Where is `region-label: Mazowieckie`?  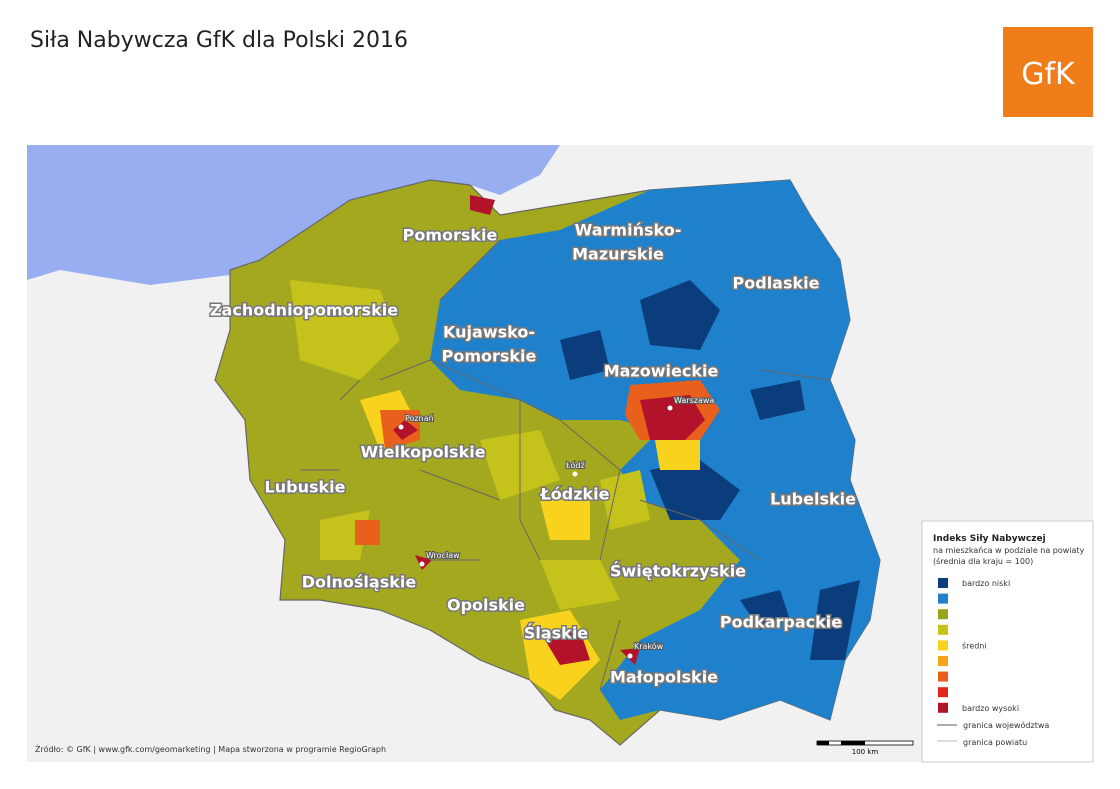
region-label: Mazowieckie is located at coordinates (661, 371).